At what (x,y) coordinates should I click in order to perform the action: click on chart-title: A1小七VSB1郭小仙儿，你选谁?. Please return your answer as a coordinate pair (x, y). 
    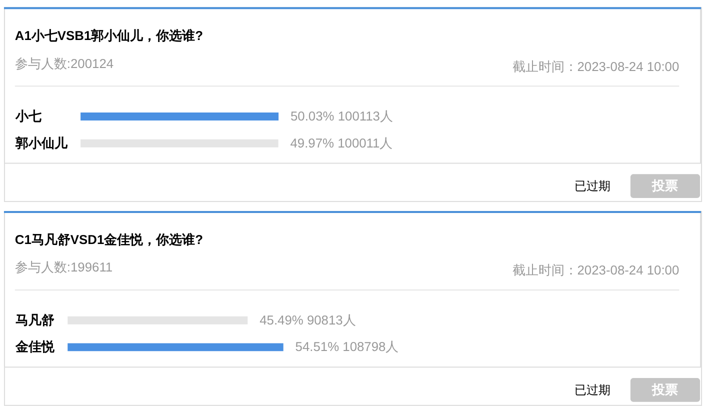
    Looking at the image, I should click on (109, 35).